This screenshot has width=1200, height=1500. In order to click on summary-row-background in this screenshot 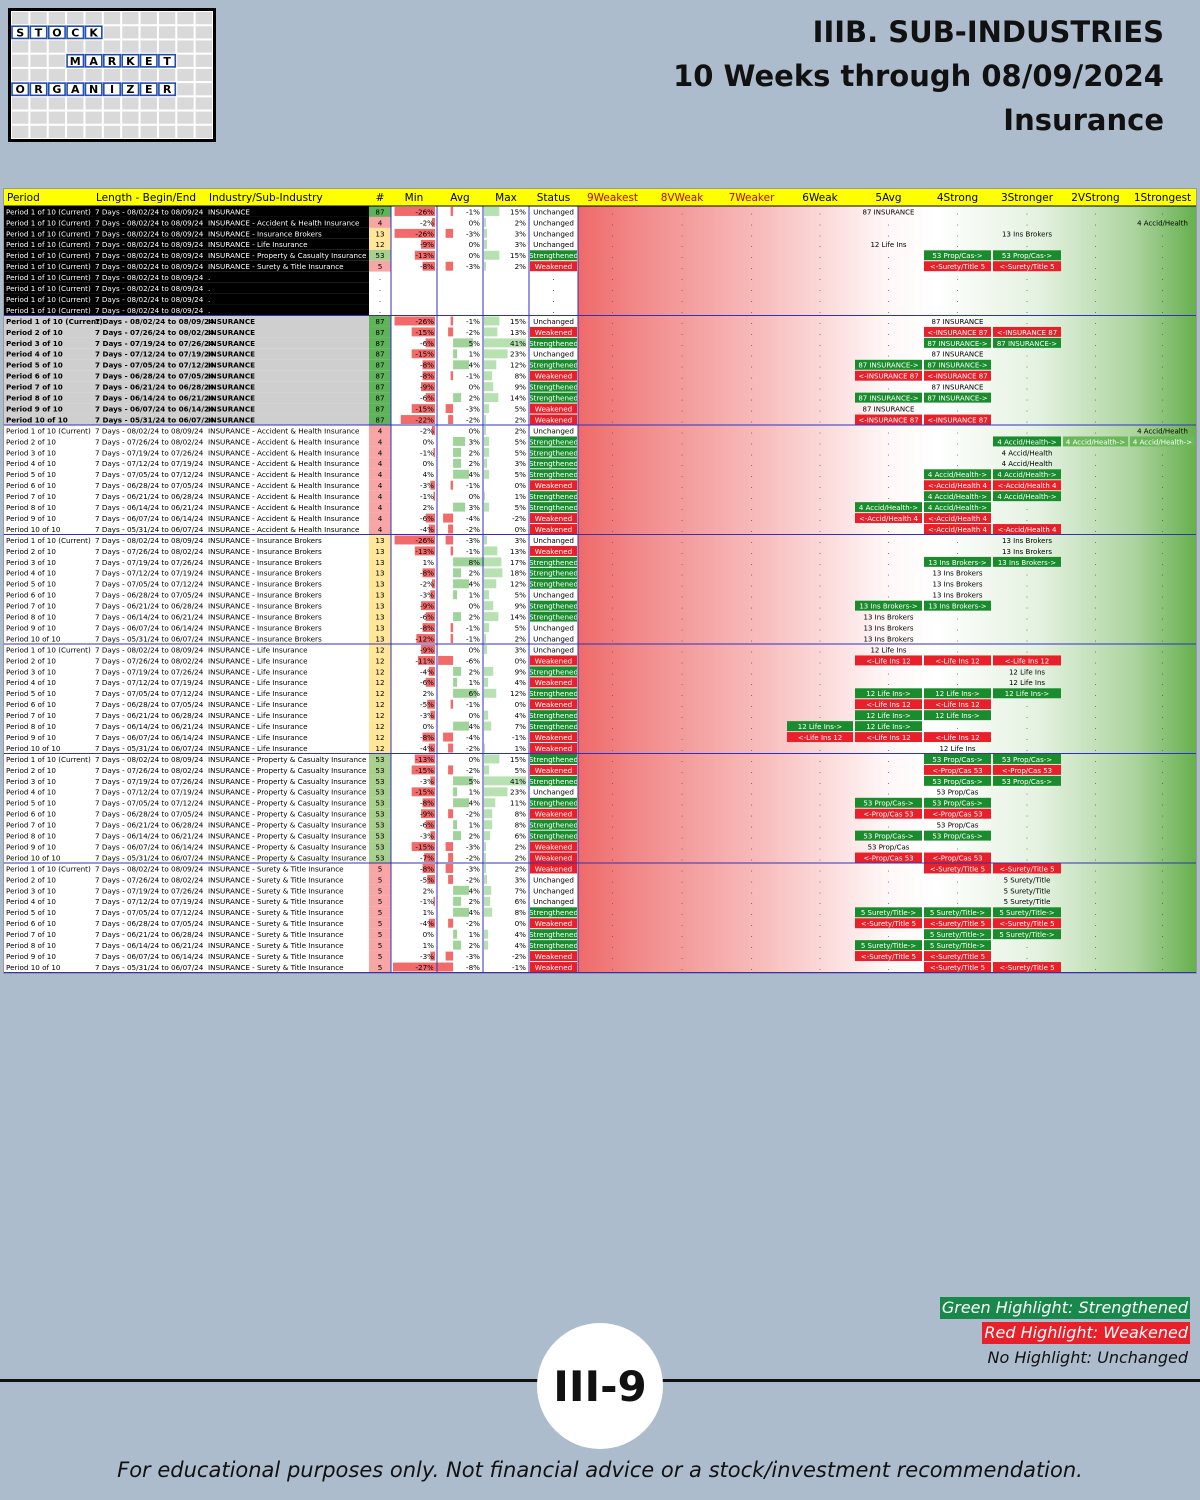, I will do `click(186, 277)`.